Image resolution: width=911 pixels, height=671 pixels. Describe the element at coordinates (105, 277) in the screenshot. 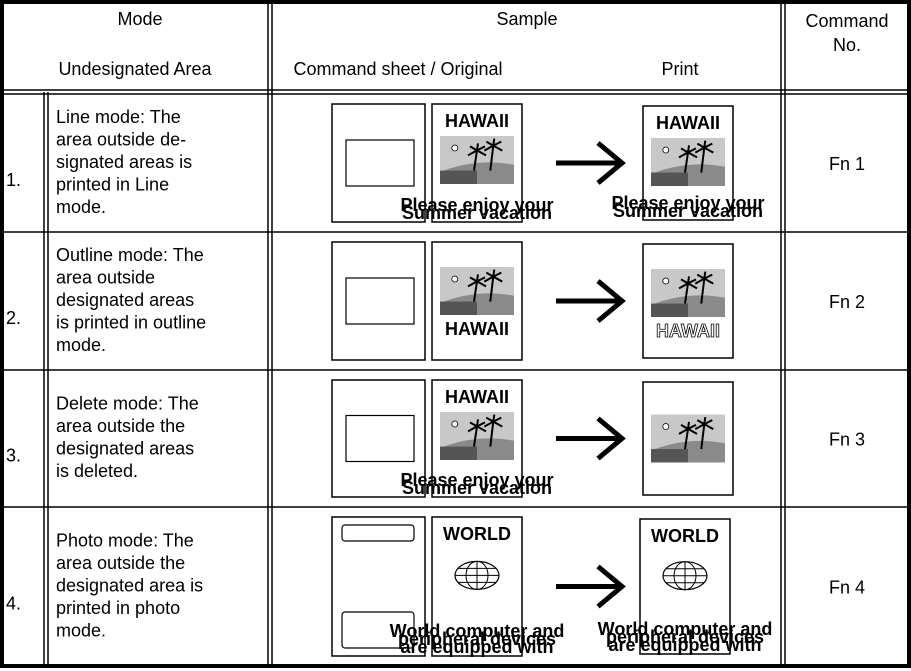

I see `description-line: area outside` at that location.